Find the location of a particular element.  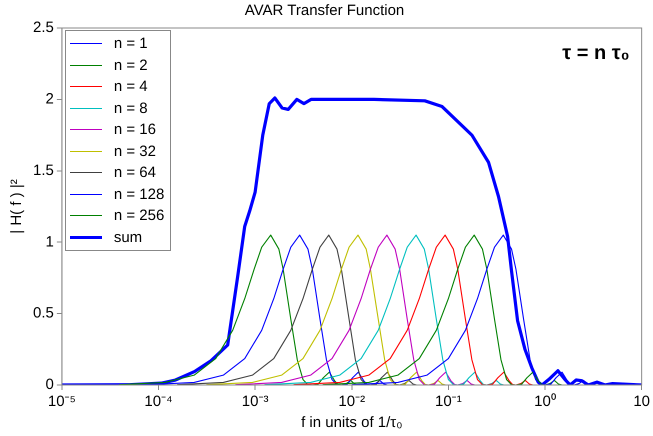

y-tick-label: 1.5 is located at coordinates (43, 170).